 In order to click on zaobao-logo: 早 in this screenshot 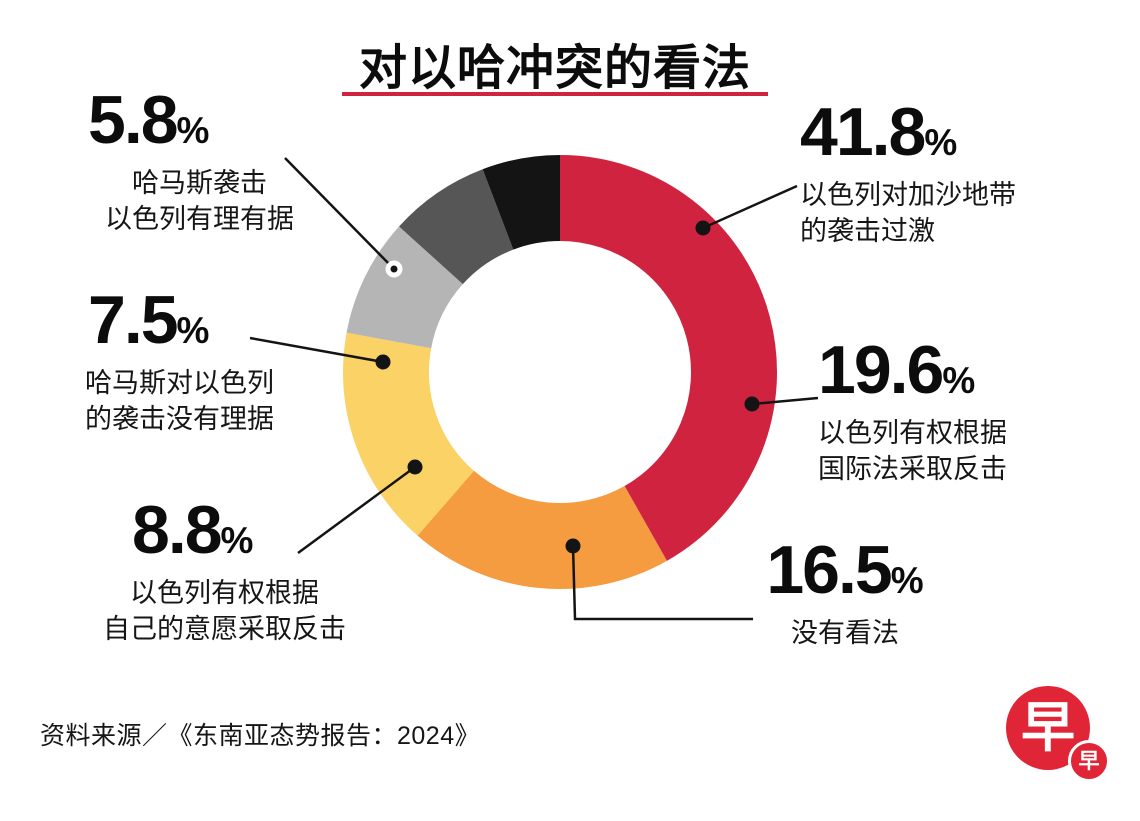, I will do `click(1048, 728)`.